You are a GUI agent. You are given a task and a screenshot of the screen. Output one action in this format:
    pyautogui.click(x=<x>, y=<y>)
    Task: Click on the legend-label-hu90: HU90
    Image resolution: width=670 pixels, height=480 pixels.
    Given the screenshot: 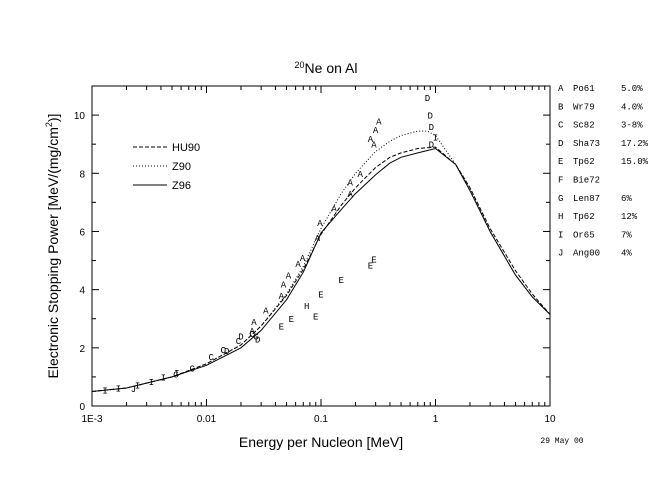 What is the action you would take?
    pyautogui.click(x=186, y=148)
    